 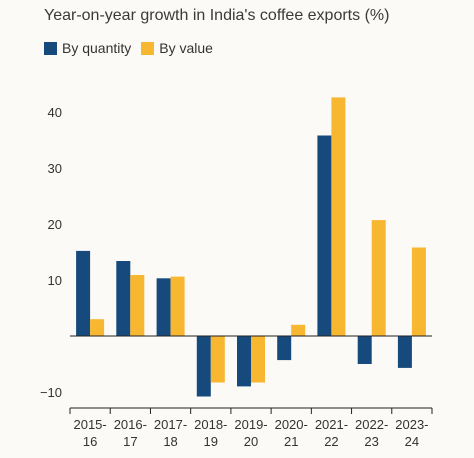 What do you see at coordinates (411, 424) in the screenshot?
I see `x-tick-label: 2023-` at bounding box center [411, 424].